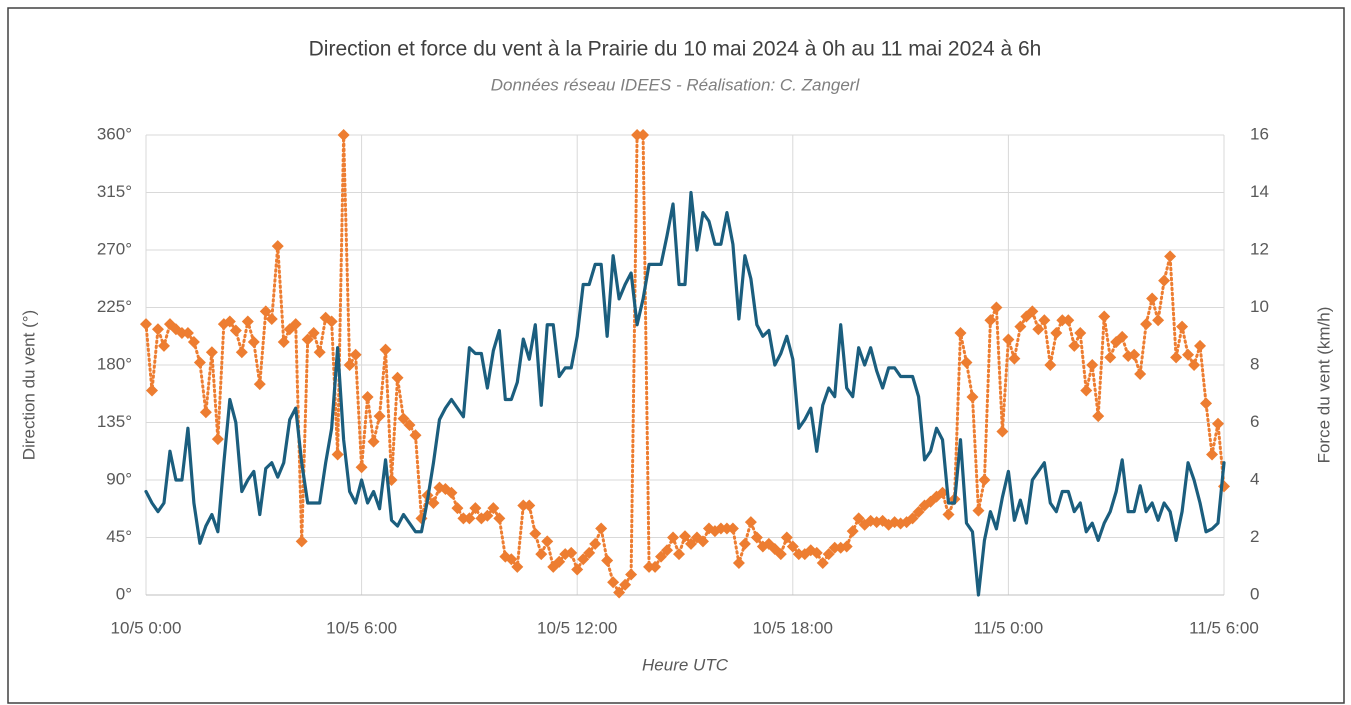 This screenshot has height=705, width=1351. Describe the element at coordinates (114, 363) in the screenshot. I see `y-tick-label: 180°` at that location.